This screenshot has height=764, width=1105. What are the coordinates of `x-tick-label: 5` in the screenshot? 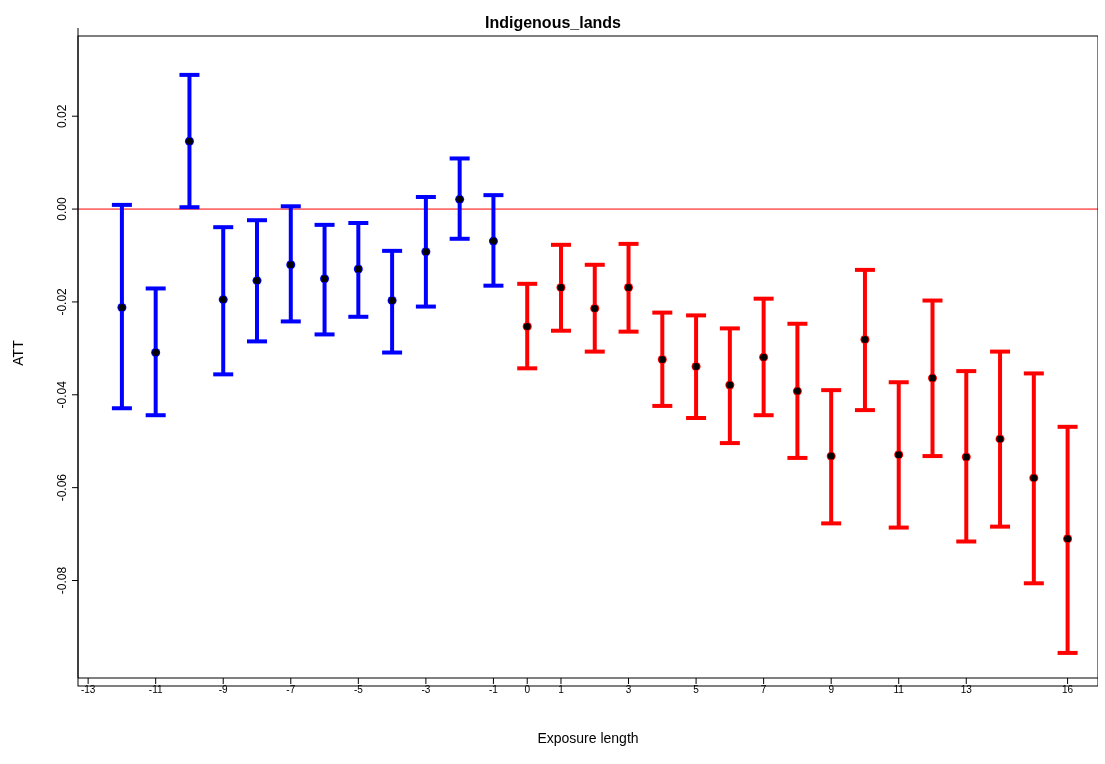 It's located at (696, 690).